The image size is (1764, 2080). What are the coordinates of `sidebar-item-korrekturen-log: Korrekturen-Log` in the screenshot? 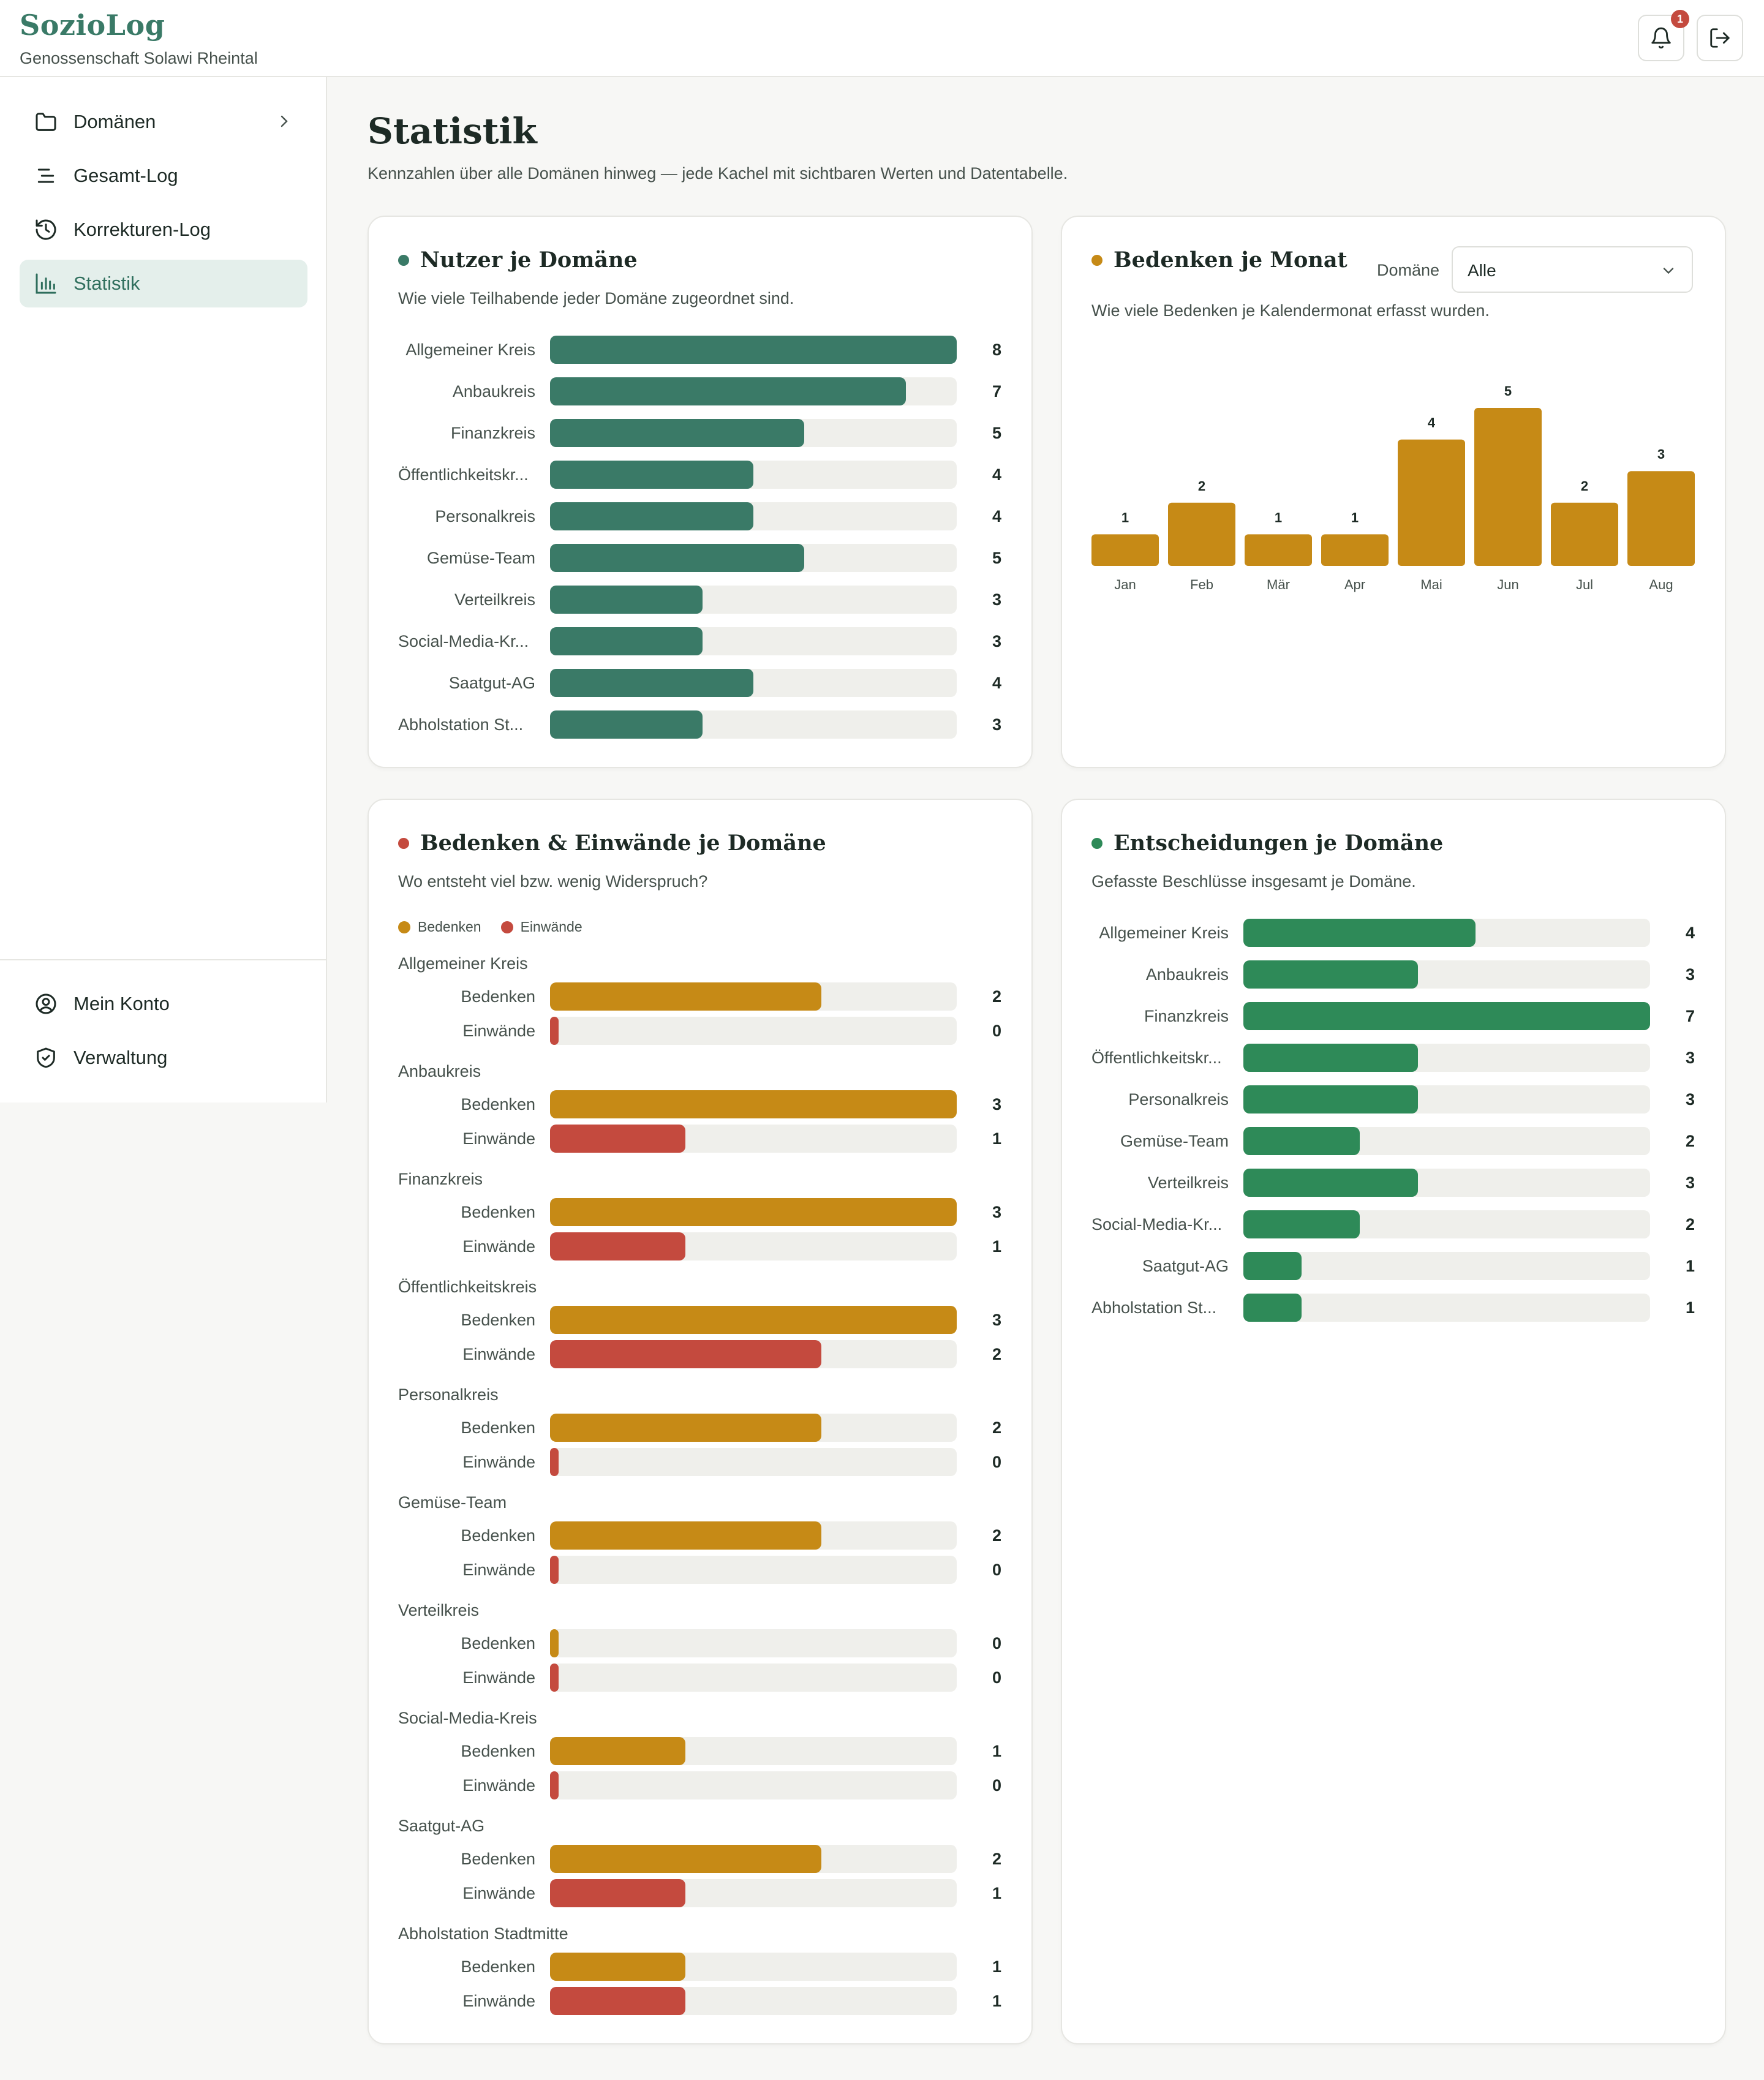 It's located at (164, 230).